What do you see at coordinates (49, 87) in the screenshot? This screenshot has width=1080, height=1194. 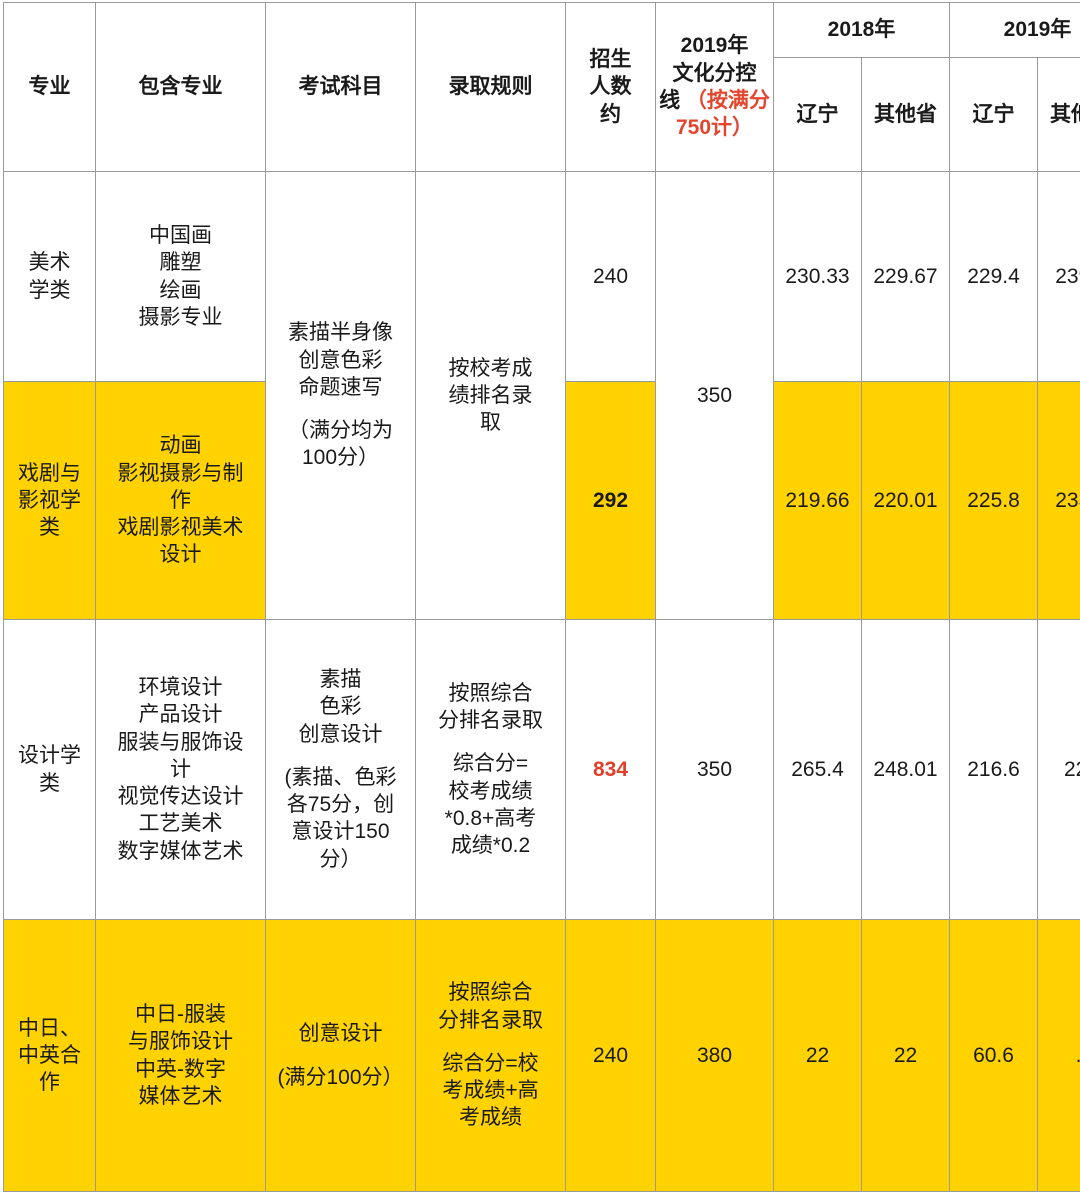 I see `header-major-category: 专业` at bounding box center [49, 87].